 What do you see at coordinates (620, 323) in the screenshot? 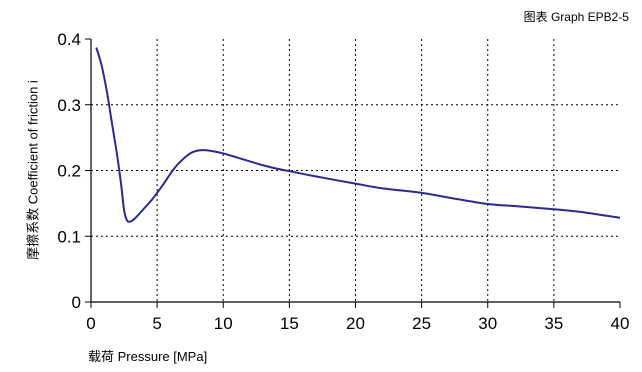
I see `x-tick-label-40: 40` at bounding box center [620, 323].